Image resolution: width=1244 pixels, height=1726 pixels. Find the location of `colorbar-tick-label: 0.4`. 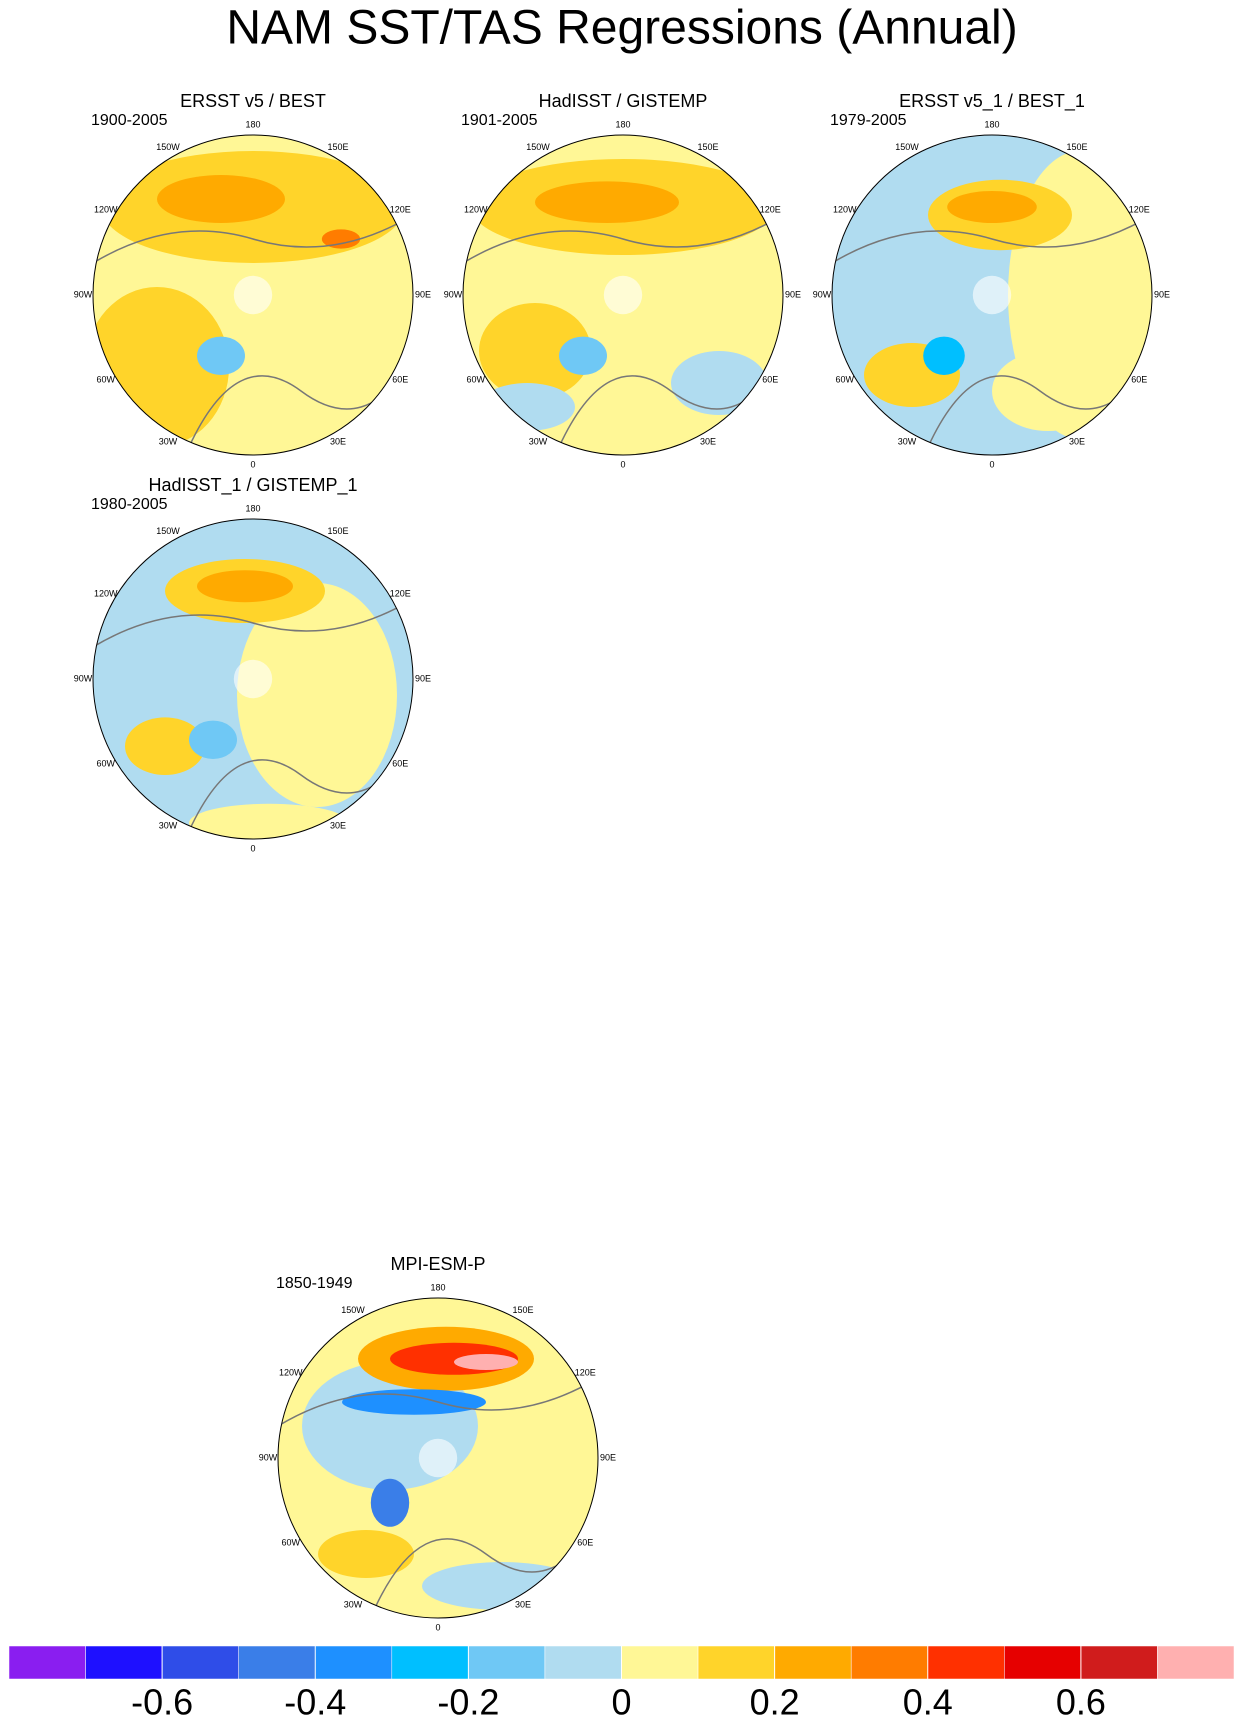

colorbar-tick-label: 0.4 is located at coordinates (928, 1702).